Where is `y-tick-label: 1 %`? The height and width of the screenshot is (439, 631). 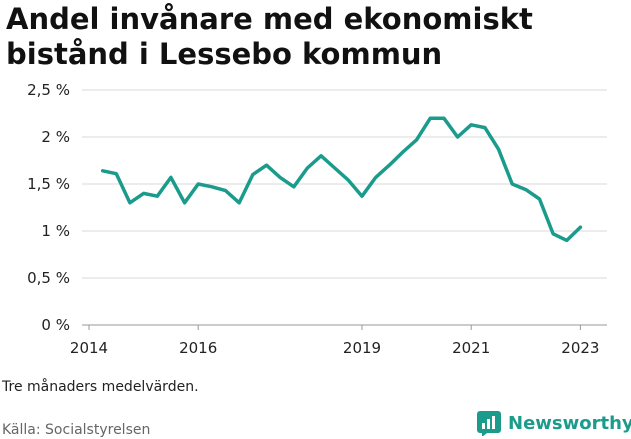 y-tick-label: 1 % is located at coordinates (55, 231).